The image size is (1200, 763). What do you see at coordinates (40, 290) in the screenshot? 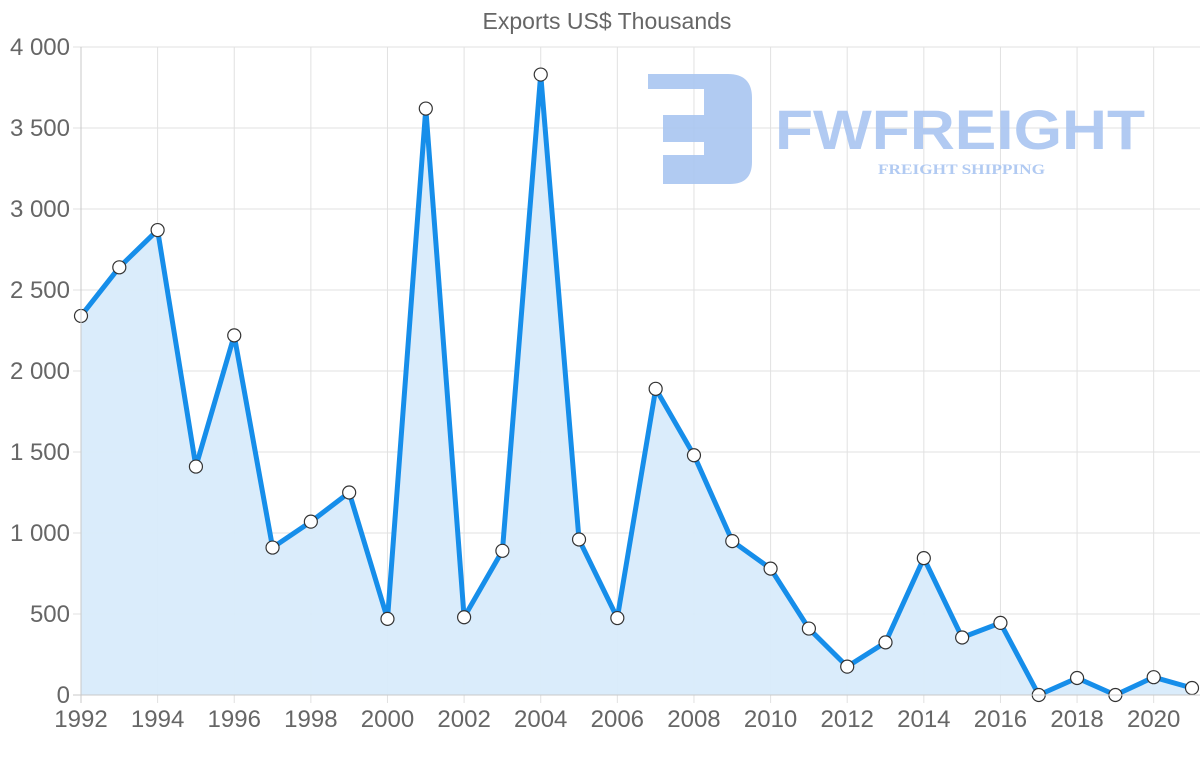
I see `y-tick-label: 2 500` at bounding box center [40, 290].